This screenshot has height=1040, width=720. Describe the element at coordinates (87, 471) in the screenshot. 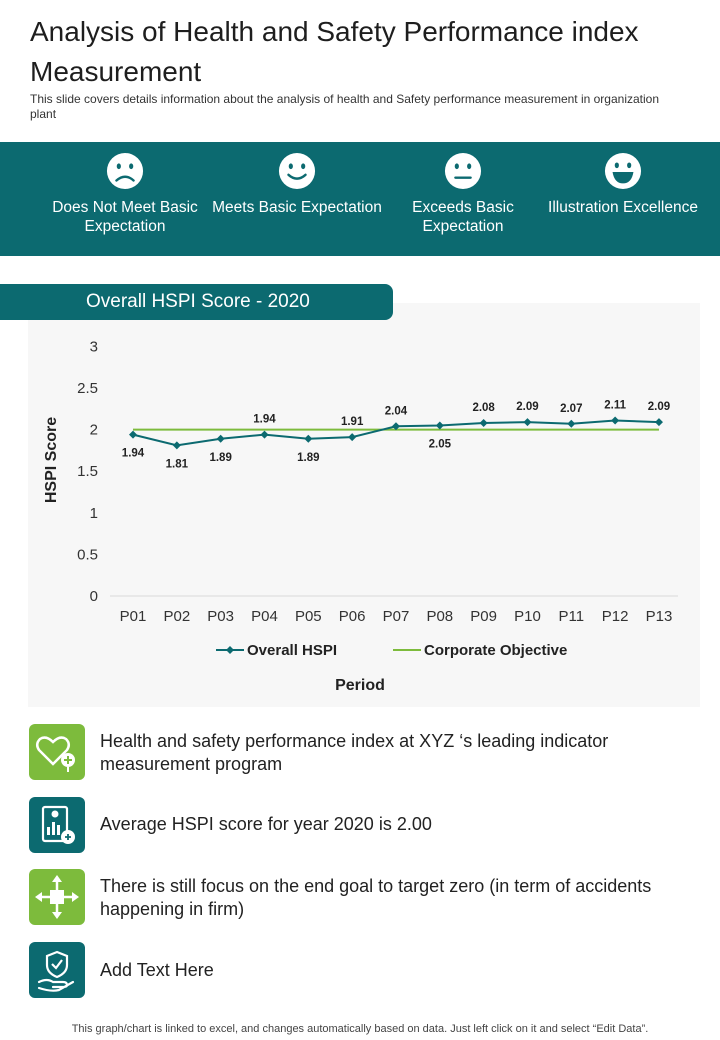

I see `y-tick-label: 1.5` at that location.